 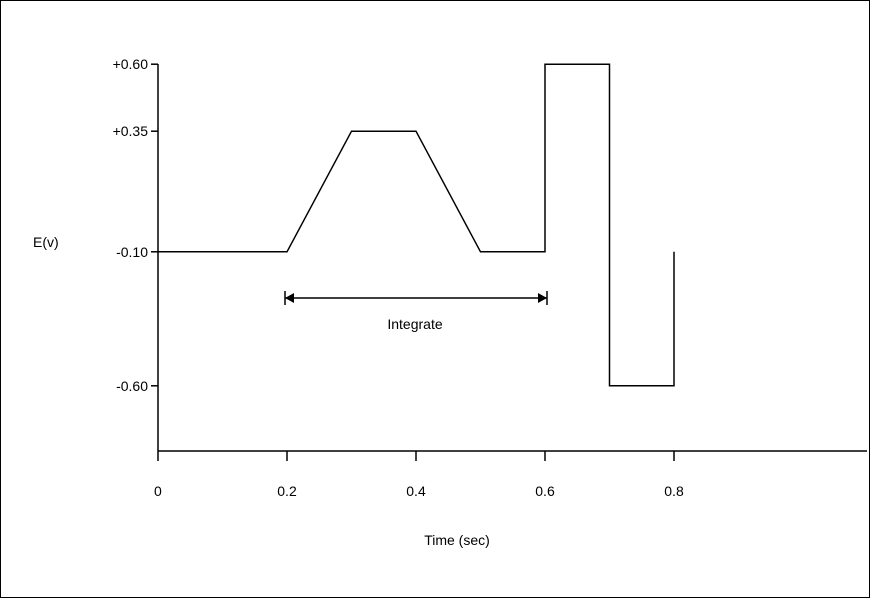 I want to click on y-ticks: +0.60 +0.35 -0.10 -0.60, so click(x=135, y=225).